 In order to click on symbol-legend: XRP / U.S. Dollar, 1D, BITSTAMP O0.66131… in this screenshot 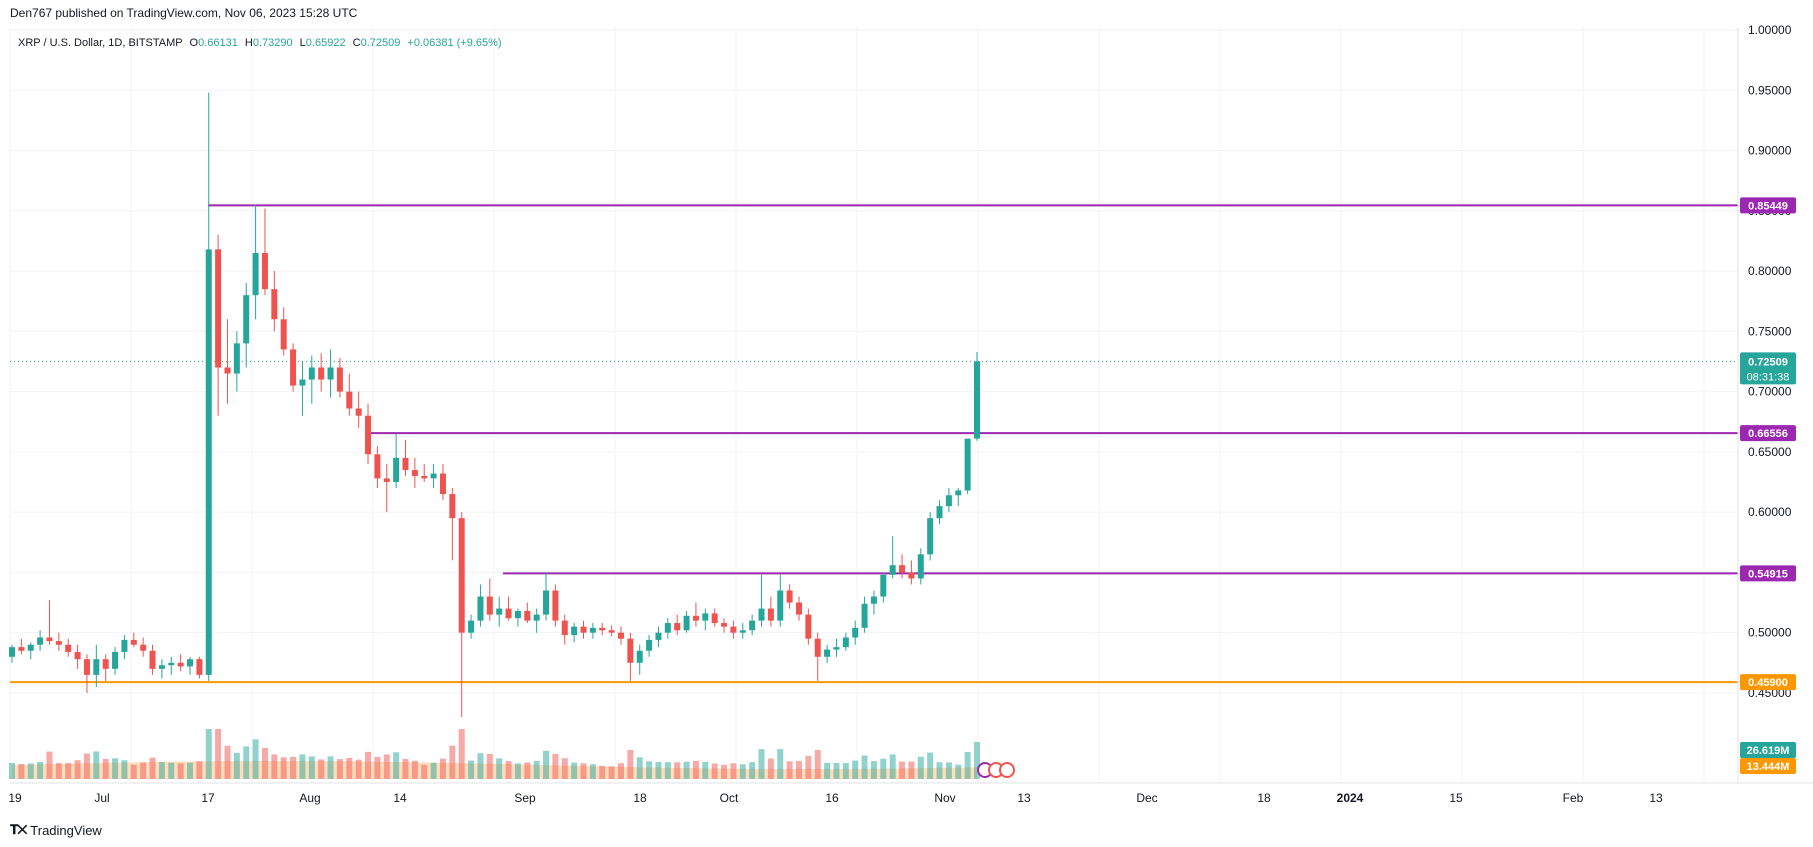, I will do `click(260, 43)`.